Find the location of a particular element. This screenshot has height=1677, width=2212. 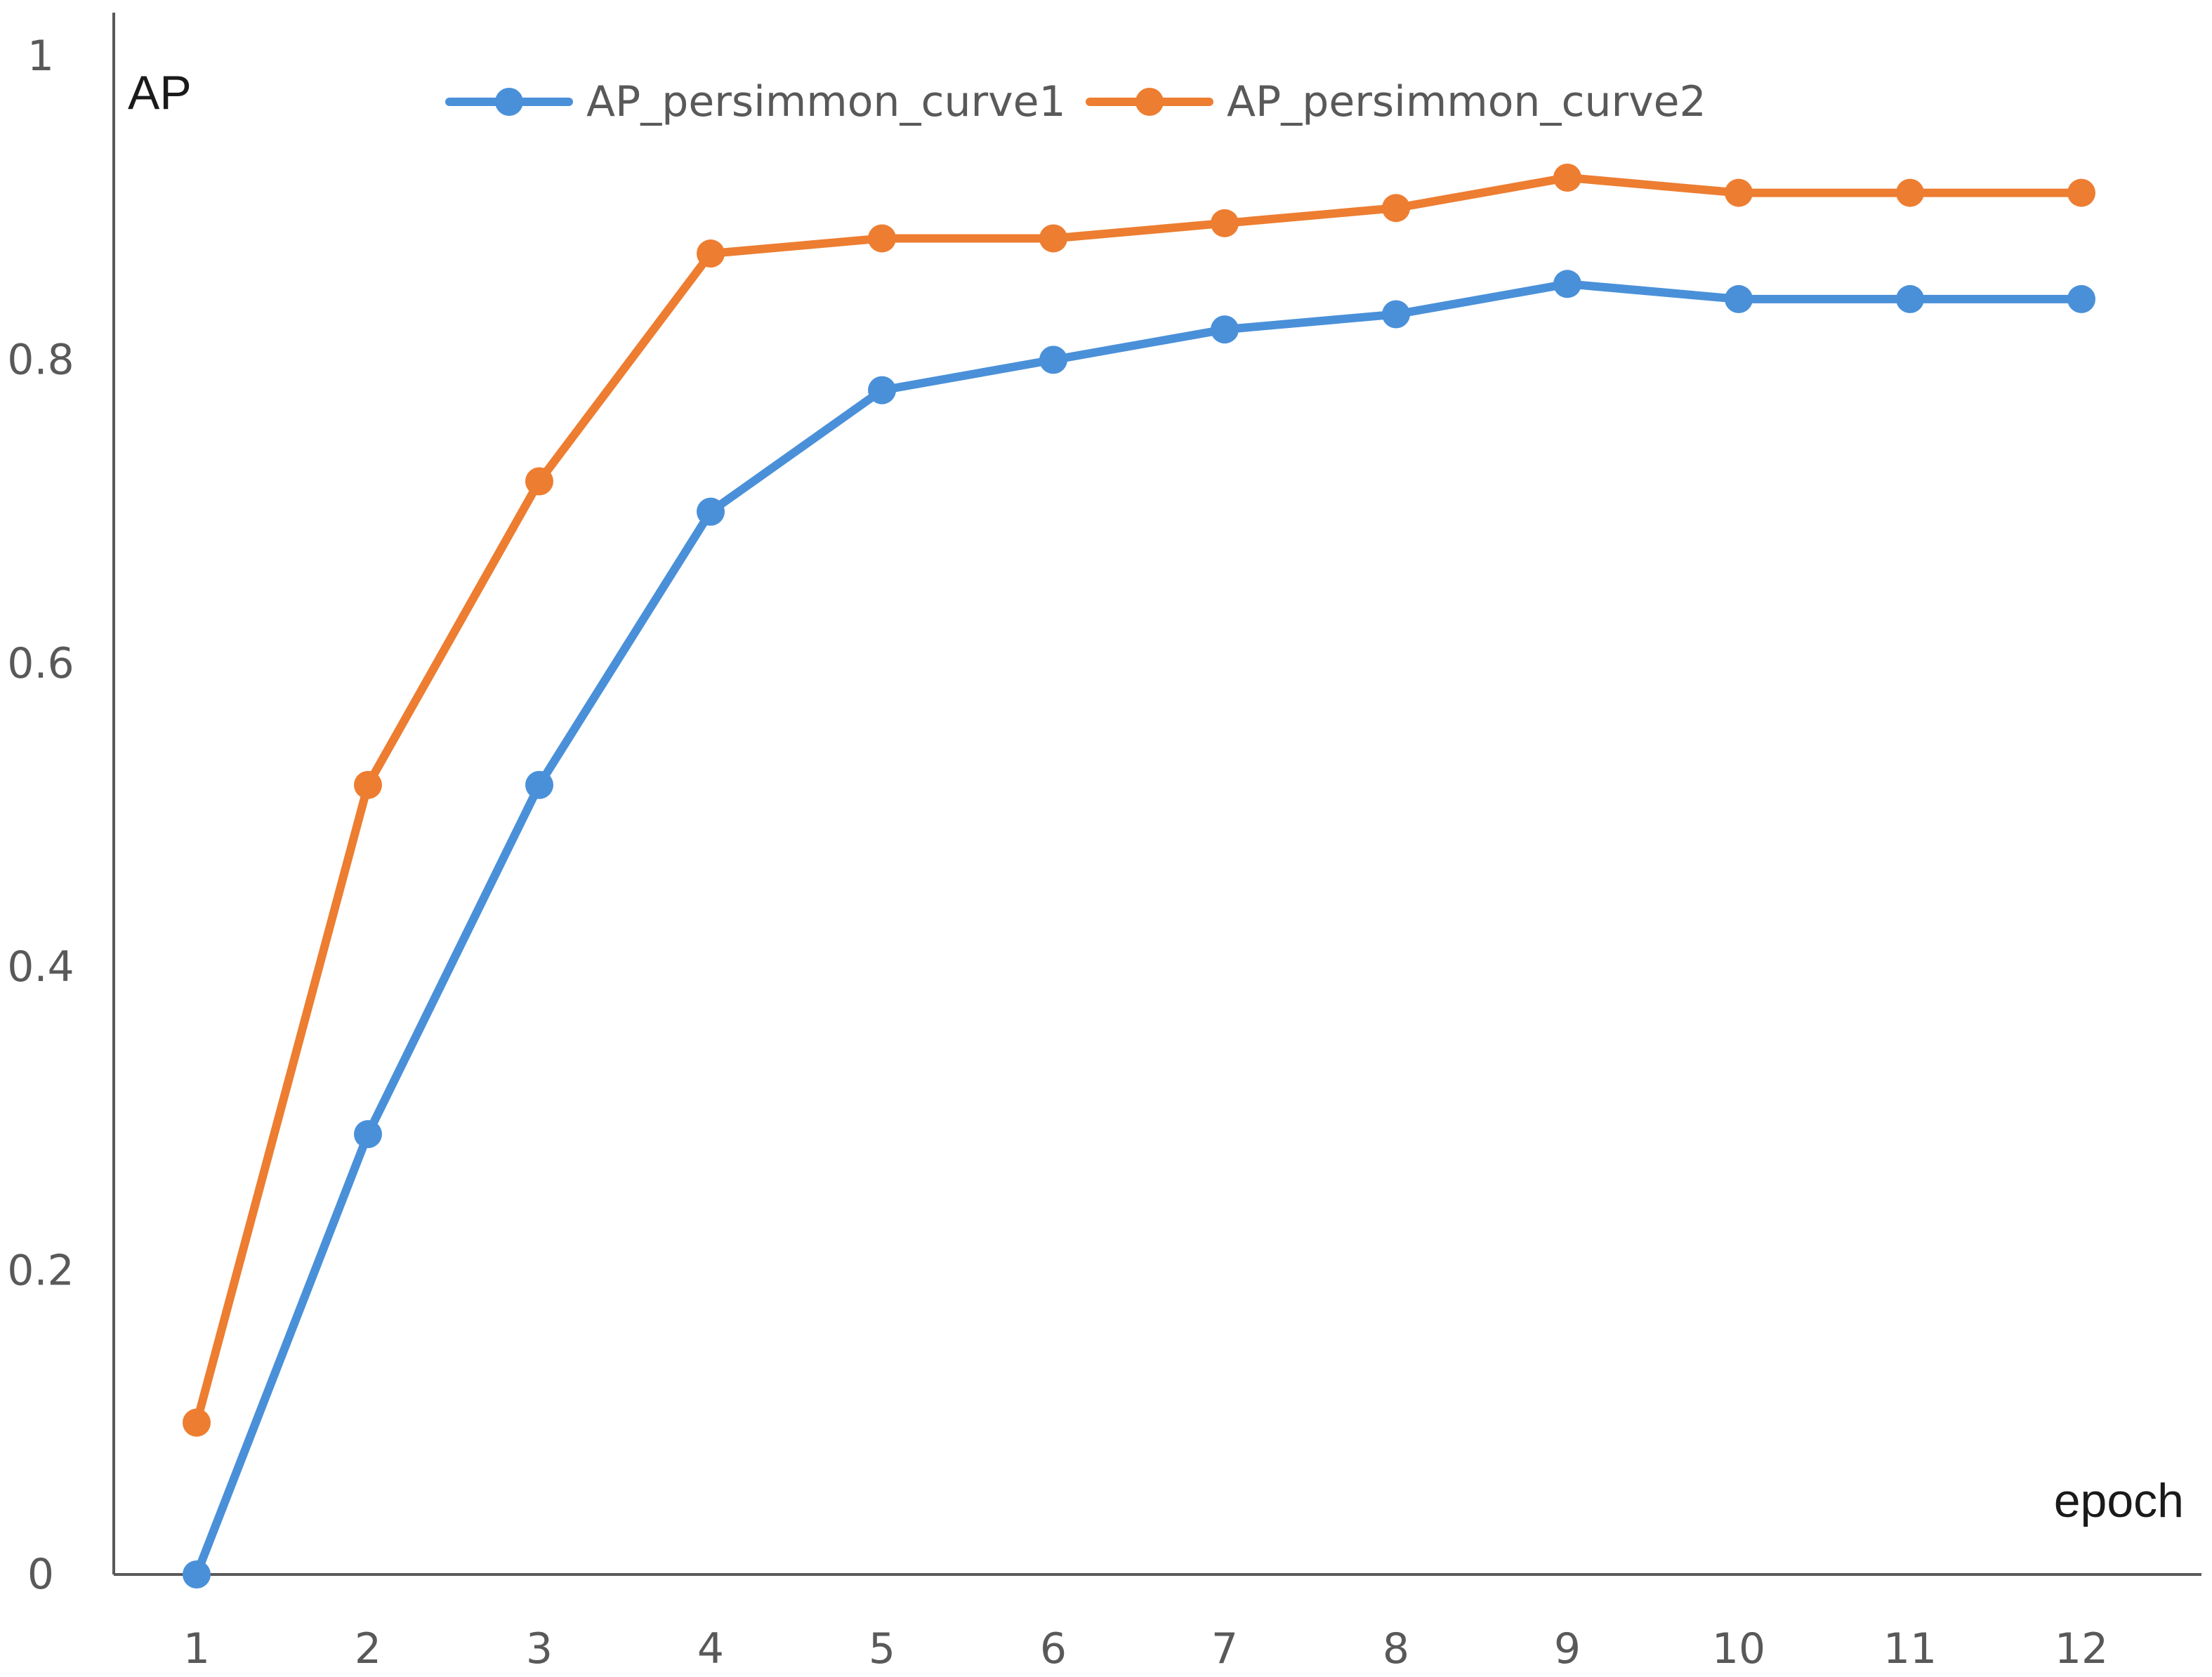

x-tick-label: 2 is located at coordinates (368, 1648).